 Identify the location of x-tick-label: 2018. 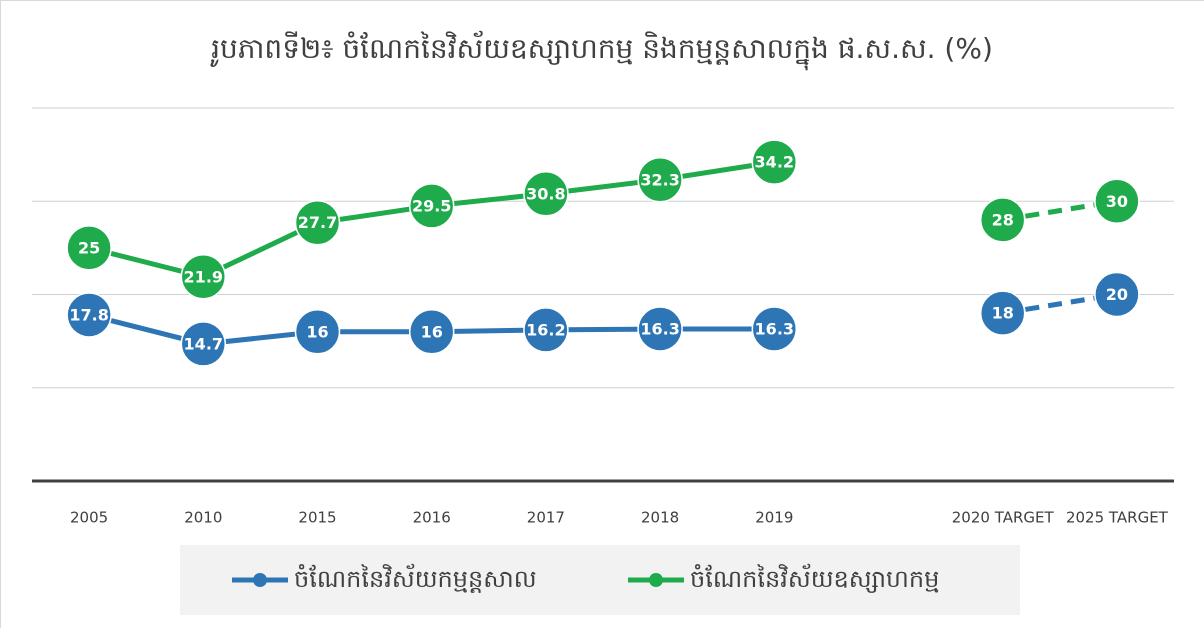
(660, 518).